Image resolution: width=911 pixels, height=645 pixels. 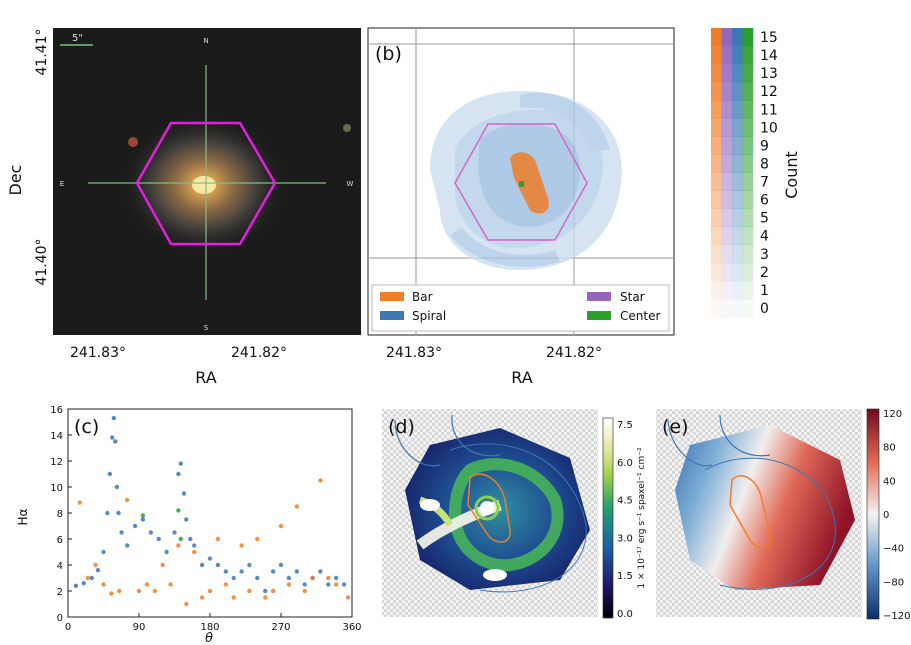 I want to click on count-colorbar-tick: 14, so click(x=769, y=56).